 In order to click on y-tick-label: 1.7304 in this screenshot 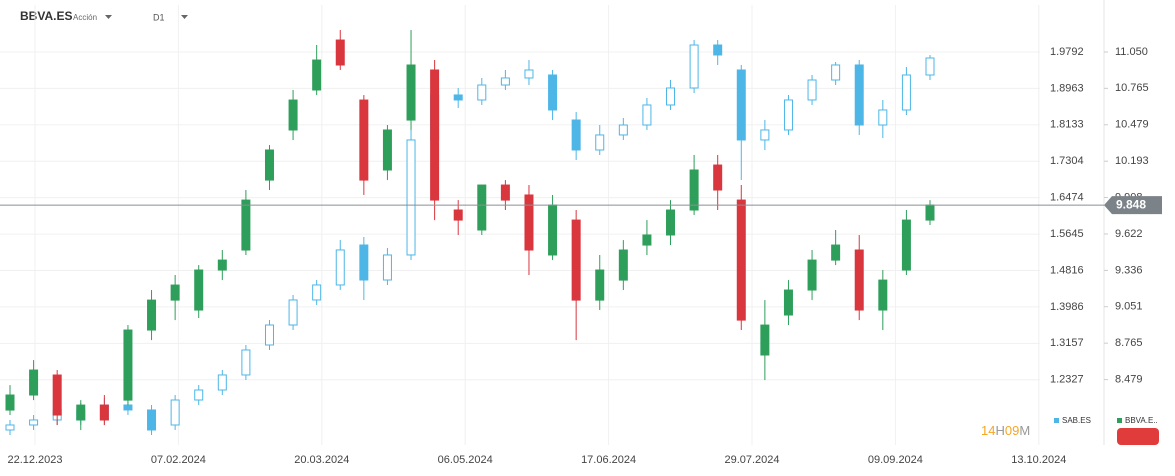, I will do `click(1067, 161)`.